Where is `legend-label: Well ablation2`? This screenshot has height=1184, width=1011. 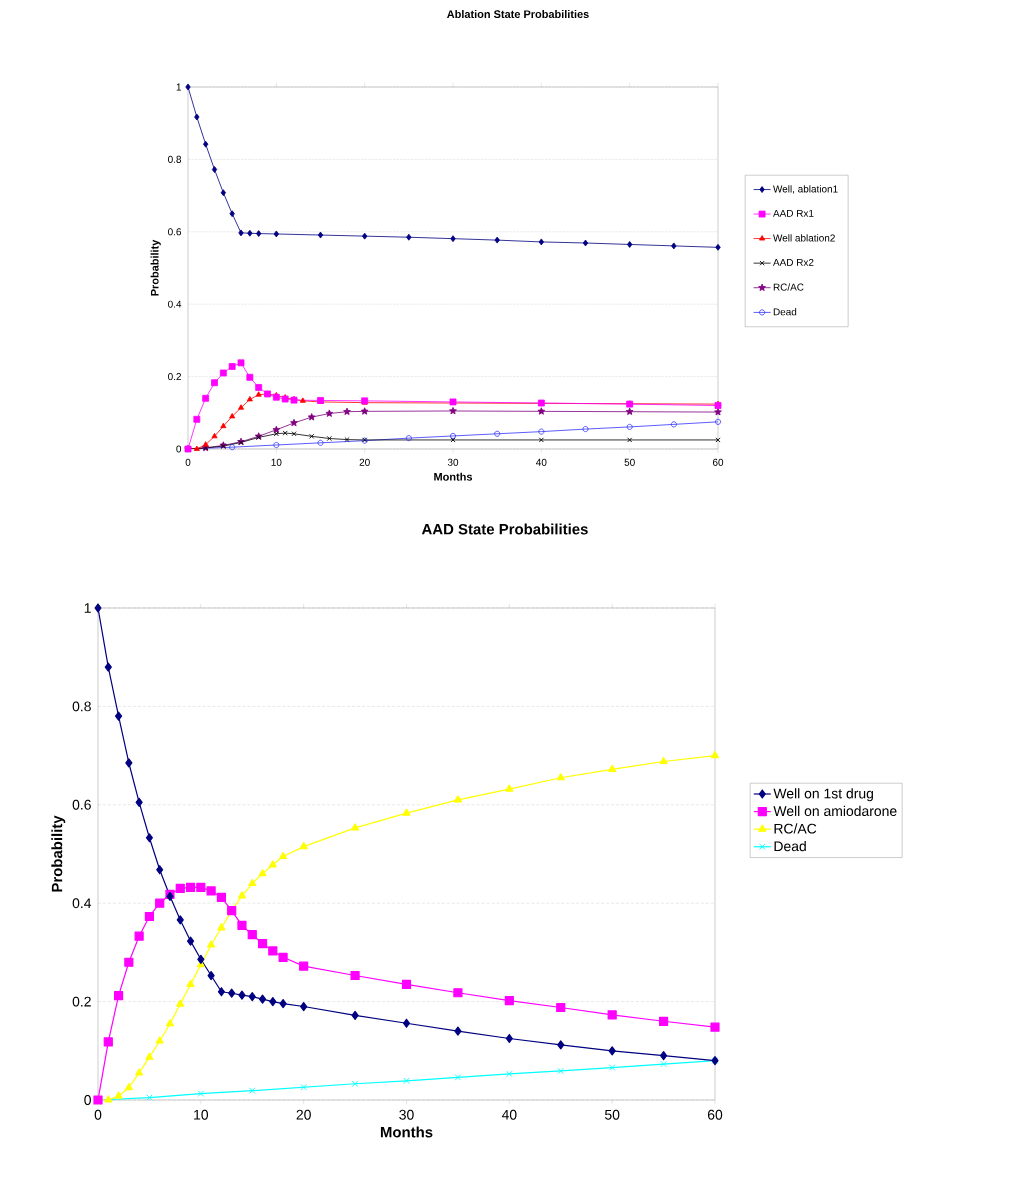 legend-label: Well ablation2 is located at coordinates (804, 238).